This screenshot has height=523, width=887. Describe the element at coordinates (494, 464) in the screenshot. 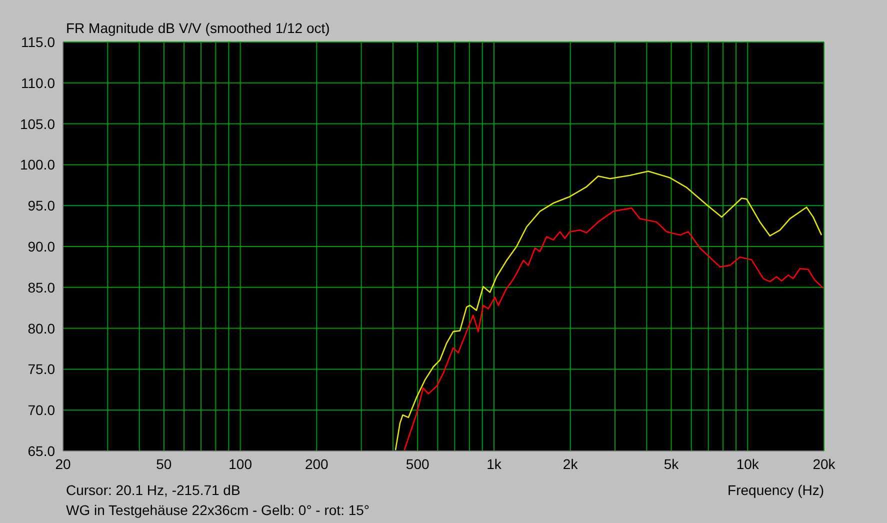

I see `x-tick-label: 1k` at that location.